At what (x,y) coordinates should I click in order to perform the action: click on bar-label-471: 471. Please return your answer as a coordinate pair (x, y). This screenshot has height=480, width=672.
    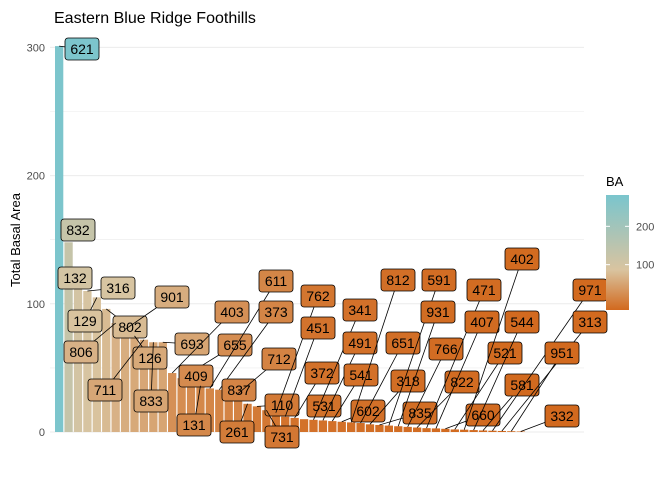
    Looking at the image, I should click on (464, 353).